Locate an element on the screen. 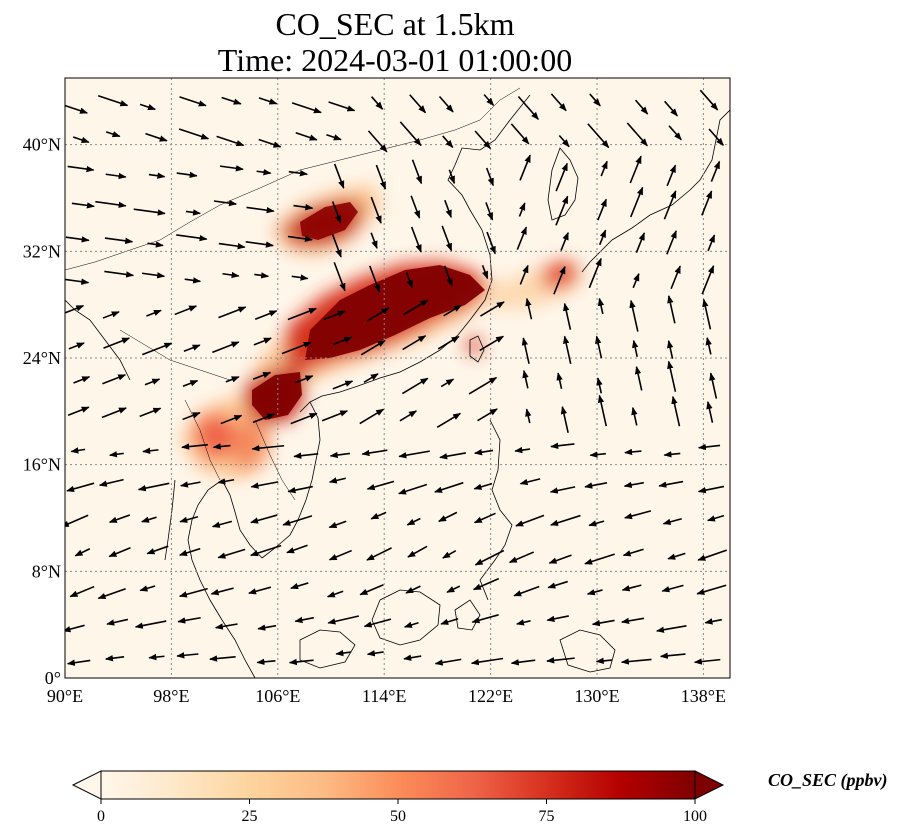 This screenshot has height=836, width=916. colorbar-label: CO_SEC (ppbv) is located at coordinates (828, 780).